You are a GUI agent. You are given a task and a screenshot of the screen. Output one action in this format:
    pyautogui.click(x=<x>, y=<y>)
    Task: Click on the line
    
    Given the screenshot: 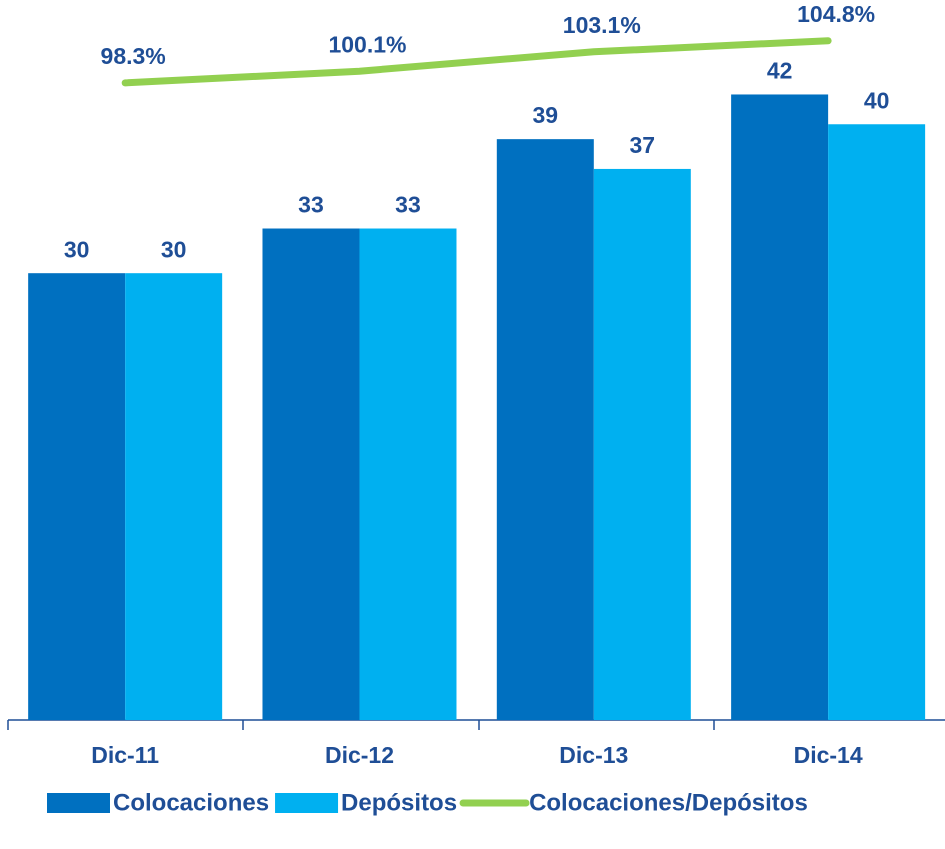 What is the action you would take?
    pyautogui.click(x=476, y=62)
    